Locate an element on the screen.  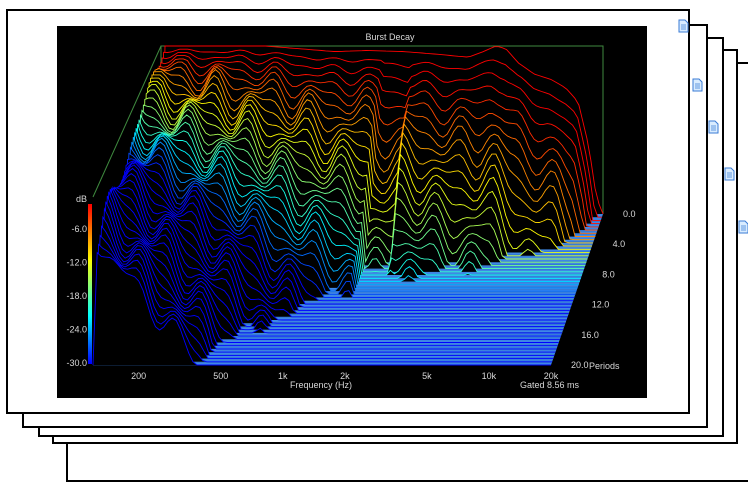
depth-tick-label: 0.0 is located at coordinates (629, 214).